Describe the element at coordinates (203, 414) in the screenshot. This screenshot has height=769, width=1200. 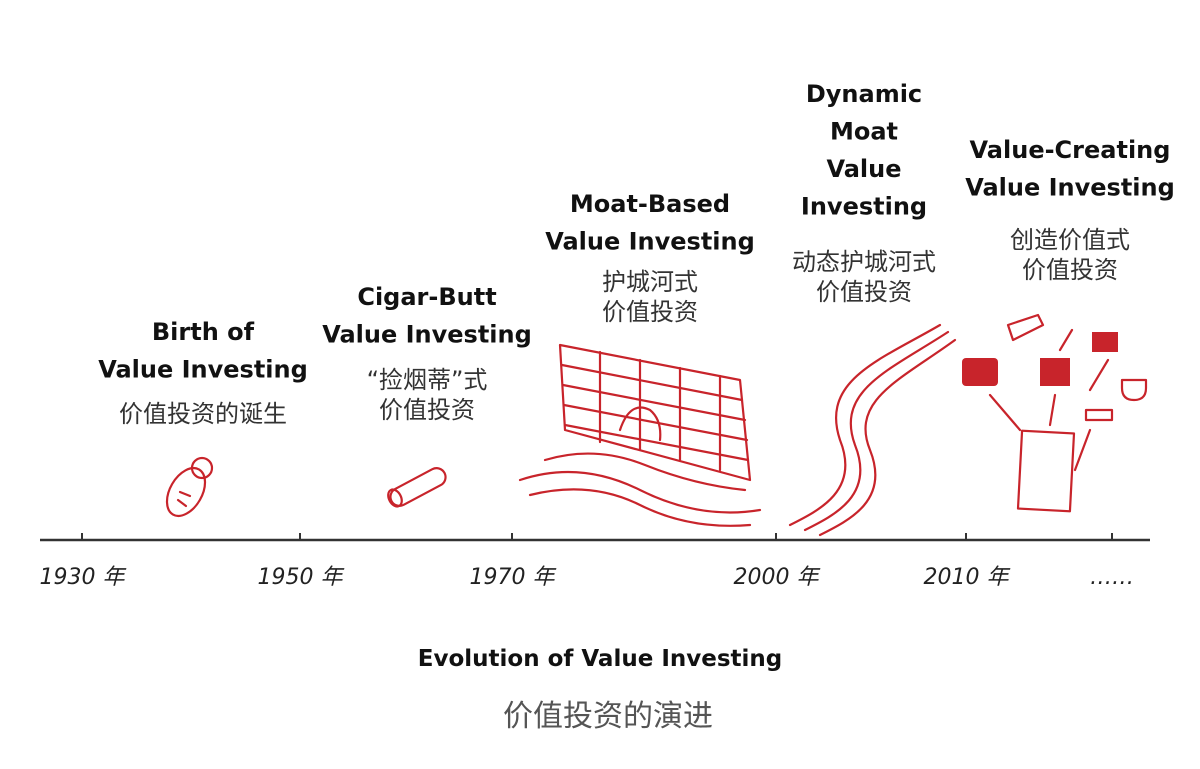
I see `stage-subtitle: 价值投资的诞生` at that location.